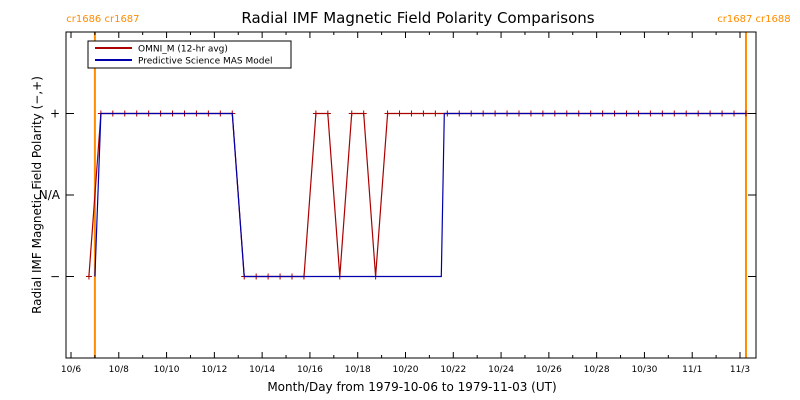 This screenshot has height=400, width=800. What do you see at coordinates (644, 370) in the screenshot?
I see `x-tick-label-12: 10/30` at bounding box center [644, 370].